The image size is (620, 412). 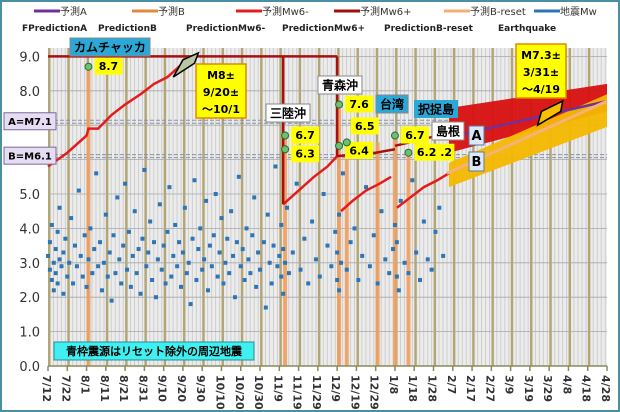 I want to click on legend-label-jp-4: 予測B-reset, so click(x=498, y=11).